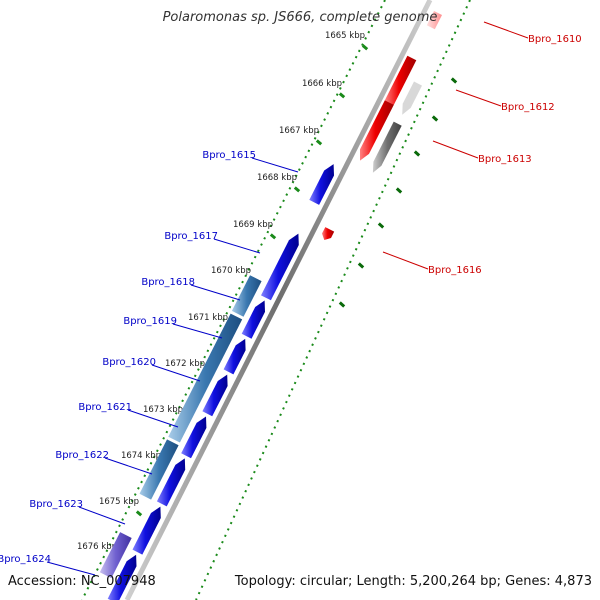 This screenshot has height=600, width=600. Describe the element at coordinates (105, 407) in the screenshot. I see `forward-gene-label: Bpro_1621` at that location.